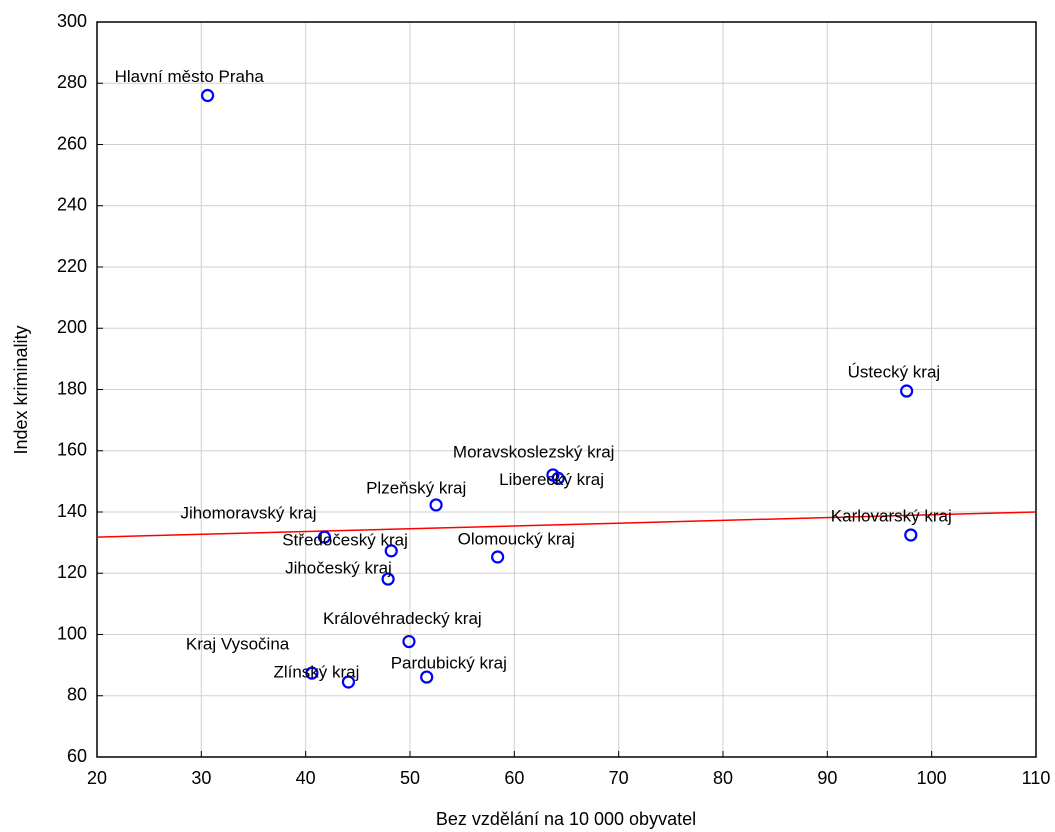 Image resolution: width=1055 pixels, height=832 pixels. I want to click on y-tick-label: 100, so click(72, 633).